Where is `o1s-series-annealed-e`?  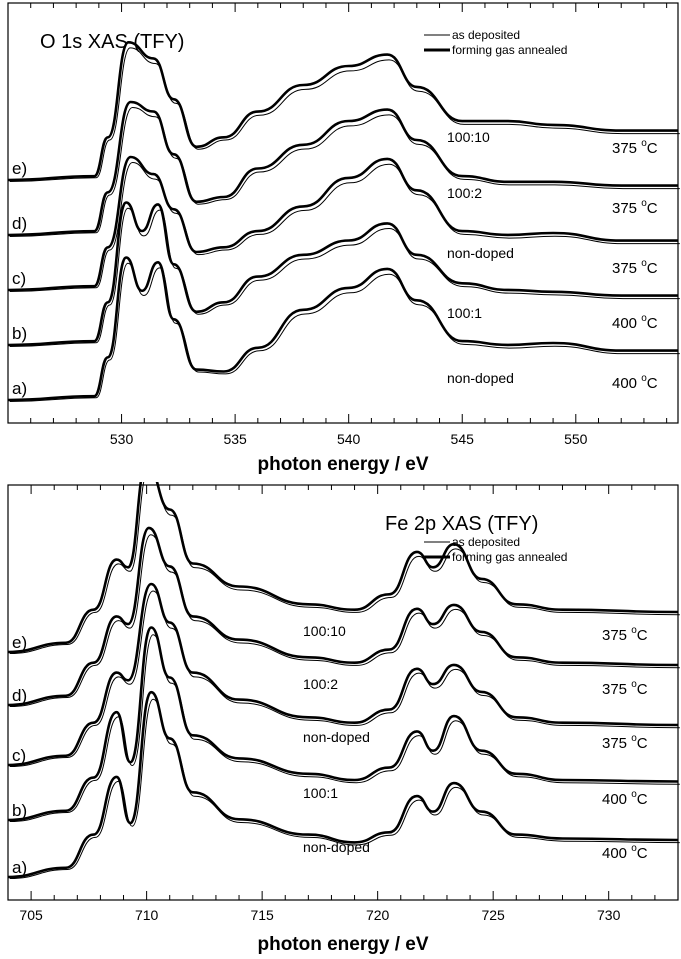
o1s-series-annealed-e is located at coordinates (342, 111).